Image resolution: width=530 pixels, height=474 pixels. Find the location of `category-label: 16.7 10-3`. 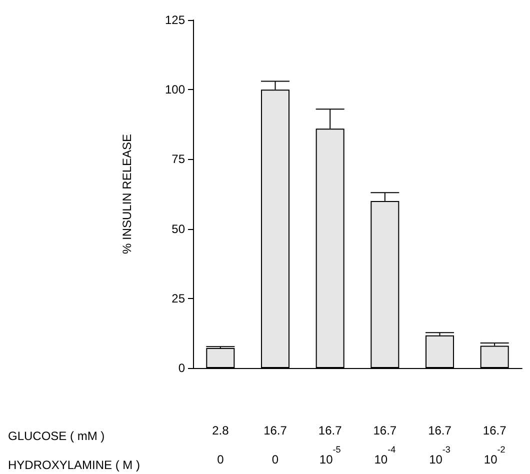

category-label: 16.7 10-3 is located at coordinates (440, 445).